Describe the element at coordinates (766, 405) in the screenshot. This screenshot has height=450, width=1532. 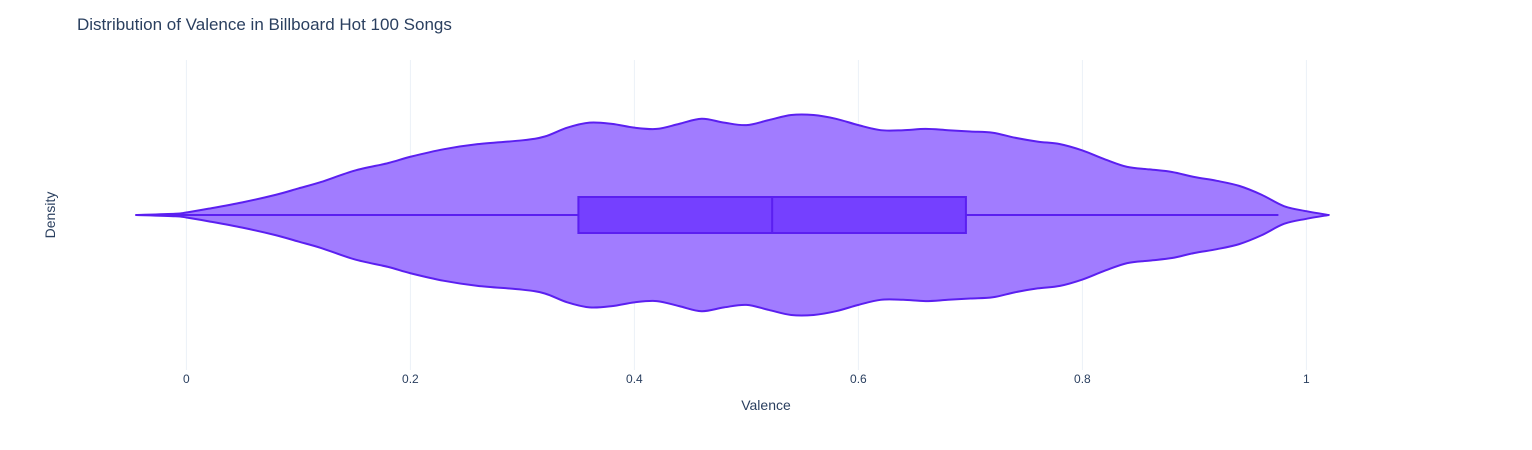
I see `x-axis-label: Valence` at that location.